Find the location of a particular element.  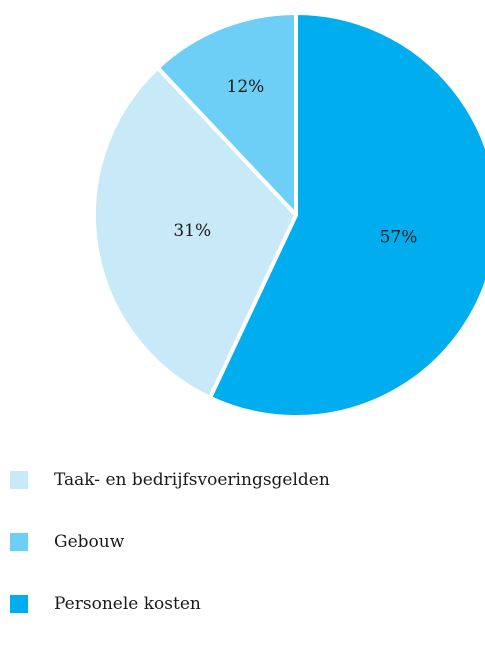

legend-item-personele-kosten: Personele kosten is located at coordinates (170, 604).